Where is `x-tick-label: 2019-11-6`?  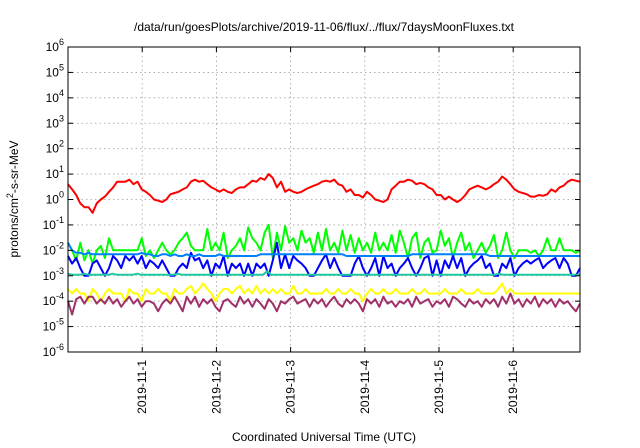
x-tick-label: 2019-11-6 is located at coordinates (513, 387).